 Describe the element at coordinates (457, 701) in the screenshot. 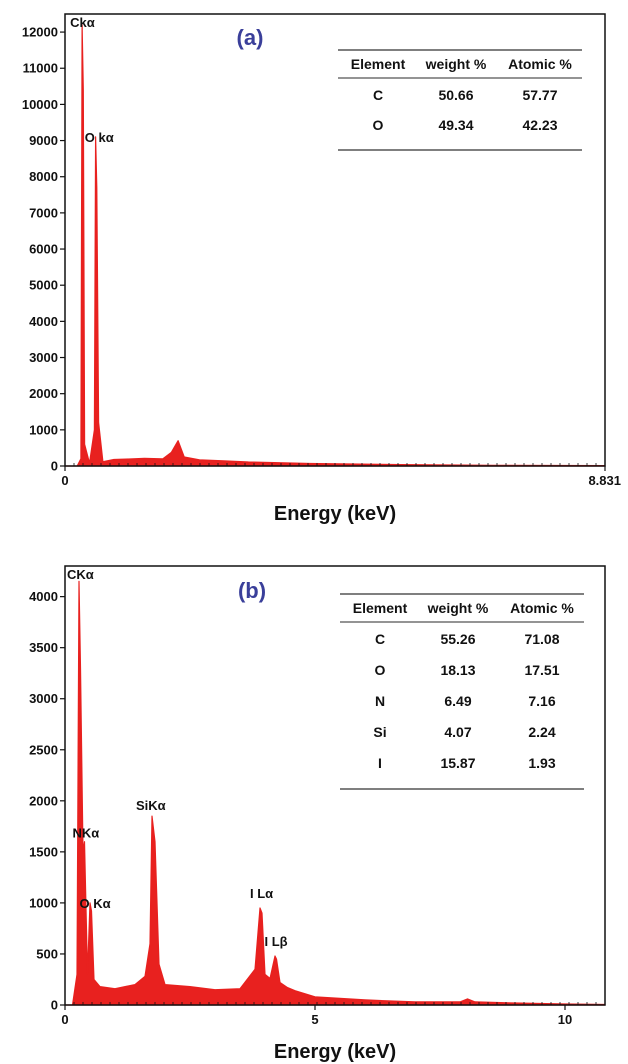

I see `table-cell: 6.49` at that location.